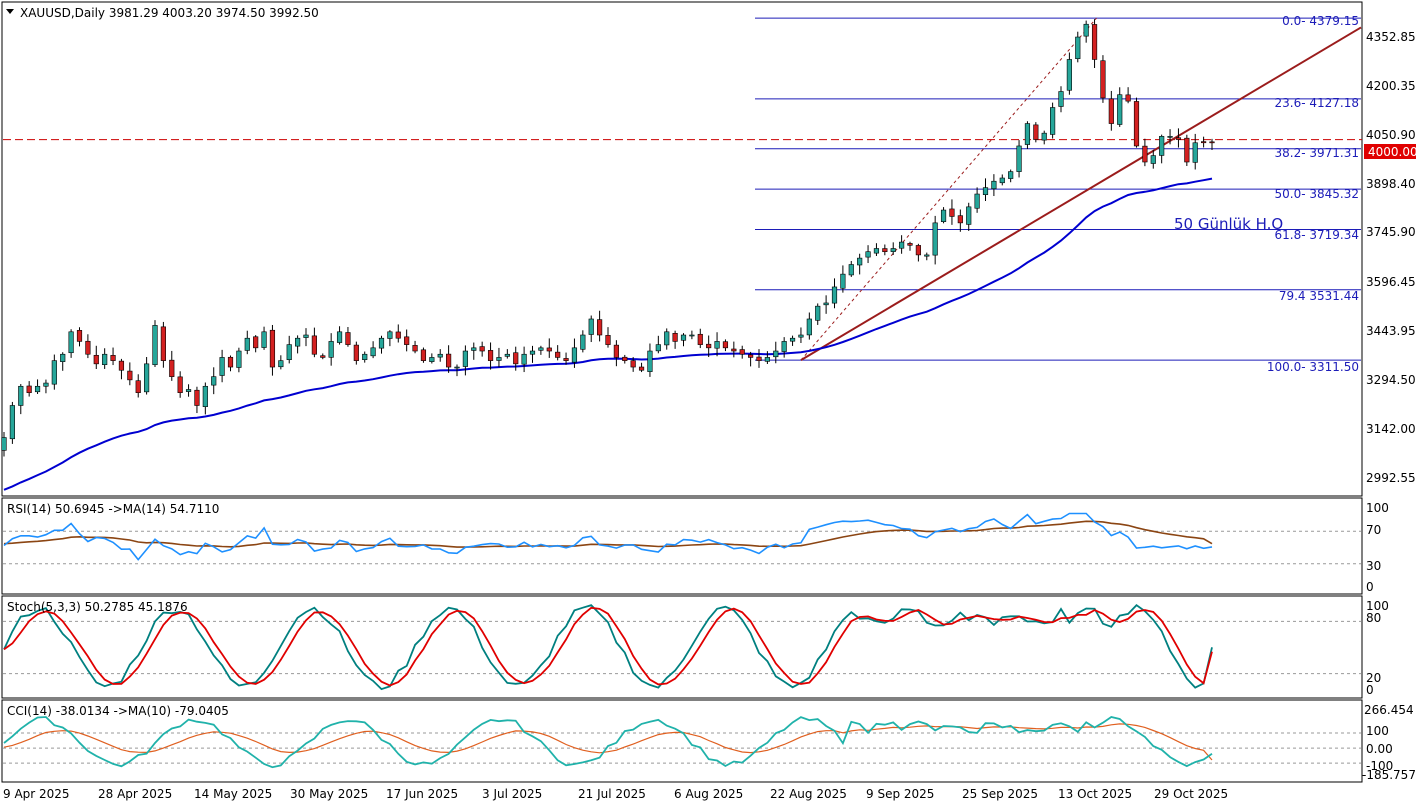  I want to click on fib-label: 100.0- 3311.50, so click(1313, 367).